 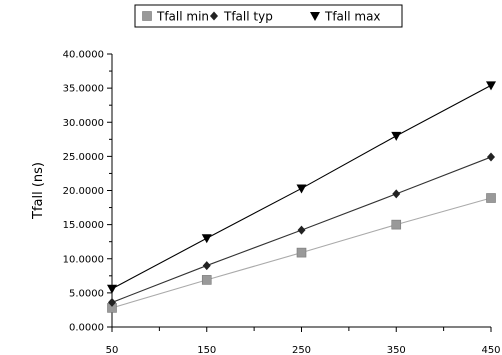 I want to click on x-tick-label: 250, so click(x=301, y=350).